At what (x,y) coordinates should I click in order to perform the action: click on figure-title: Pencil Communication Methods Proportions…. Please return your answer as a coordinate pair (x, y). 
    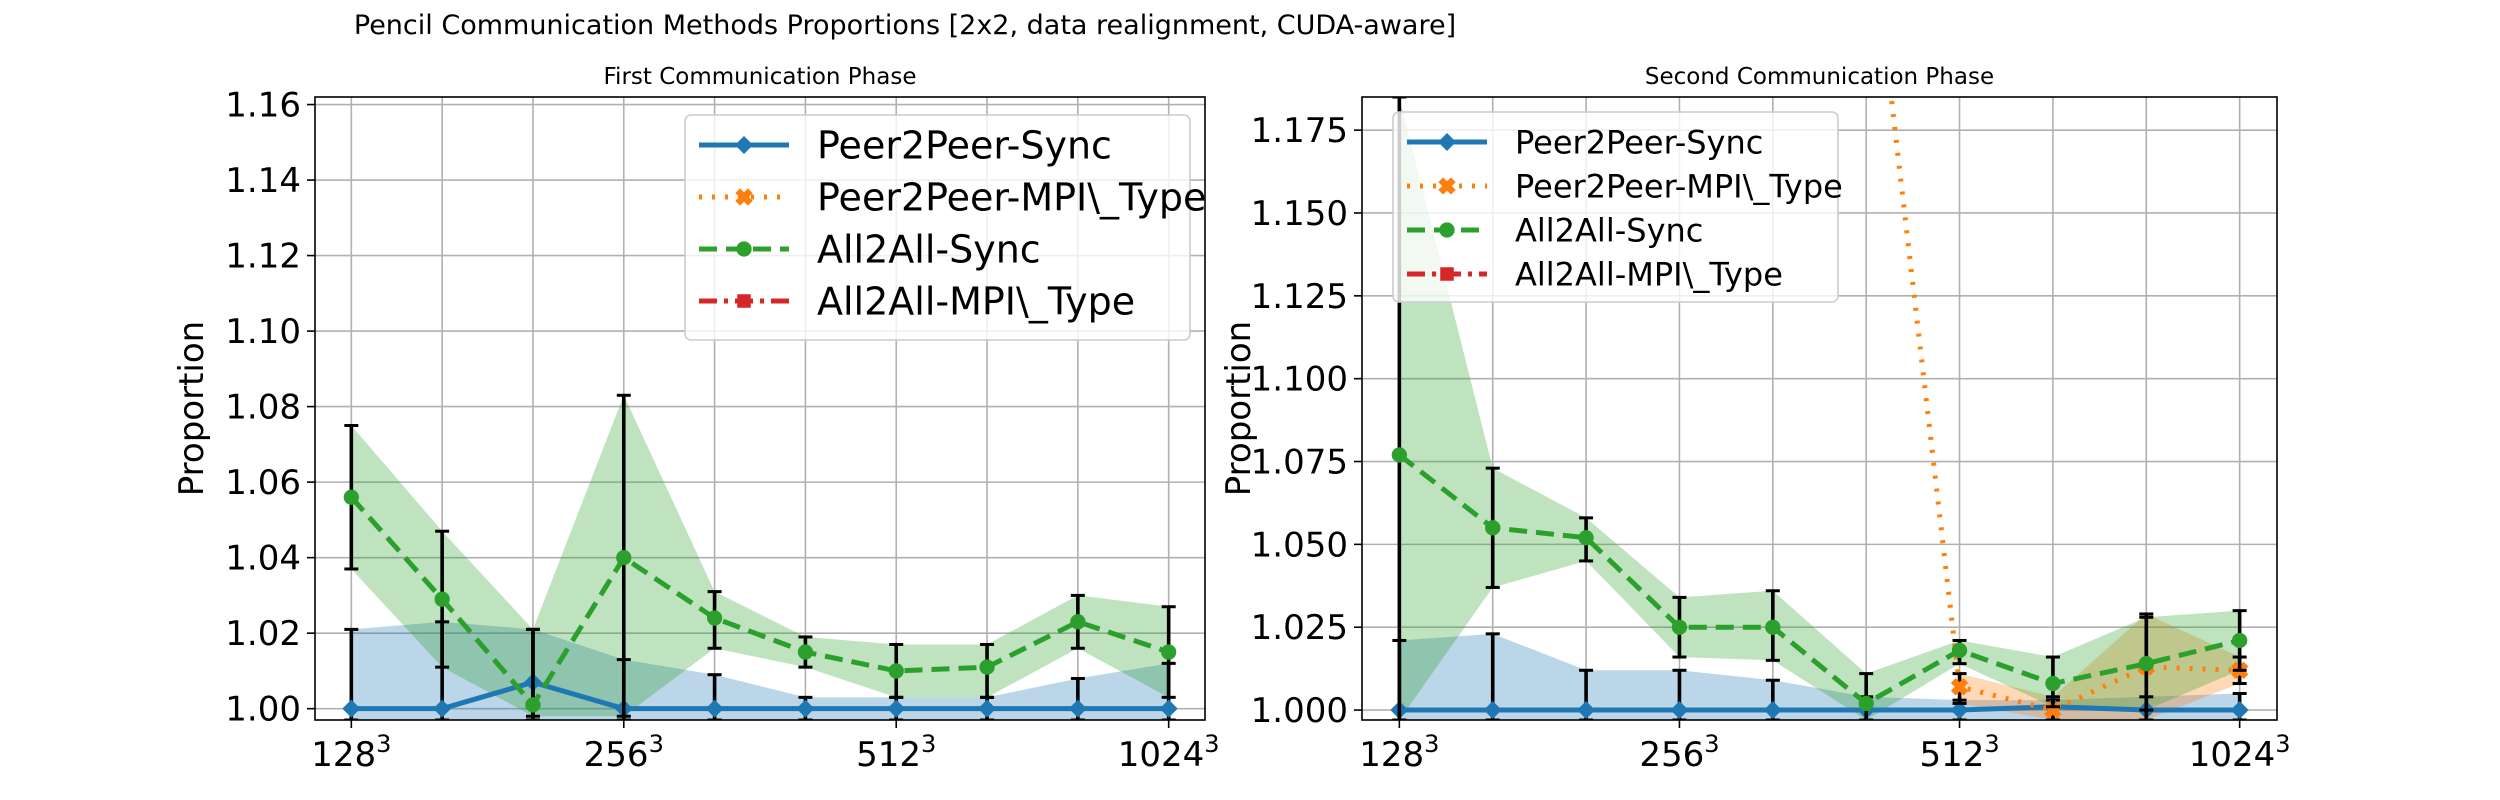
    Looking at the image, I should click on (905, 25).